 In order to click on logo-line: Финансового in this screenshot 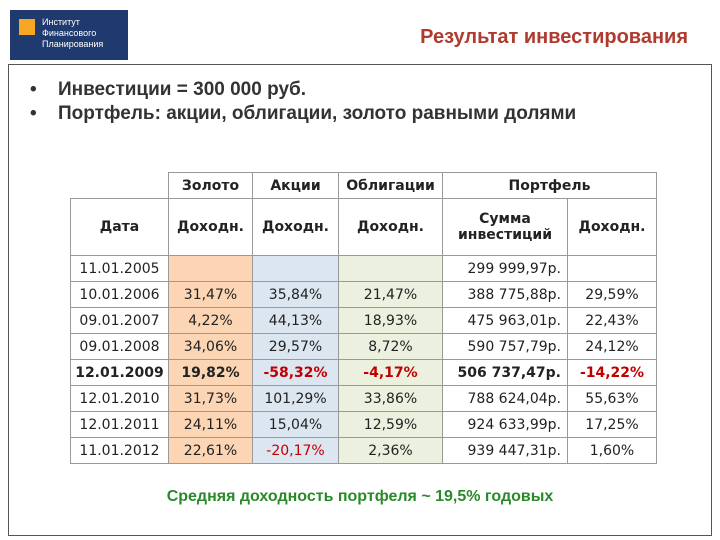, I will do `click(69, 33)`.